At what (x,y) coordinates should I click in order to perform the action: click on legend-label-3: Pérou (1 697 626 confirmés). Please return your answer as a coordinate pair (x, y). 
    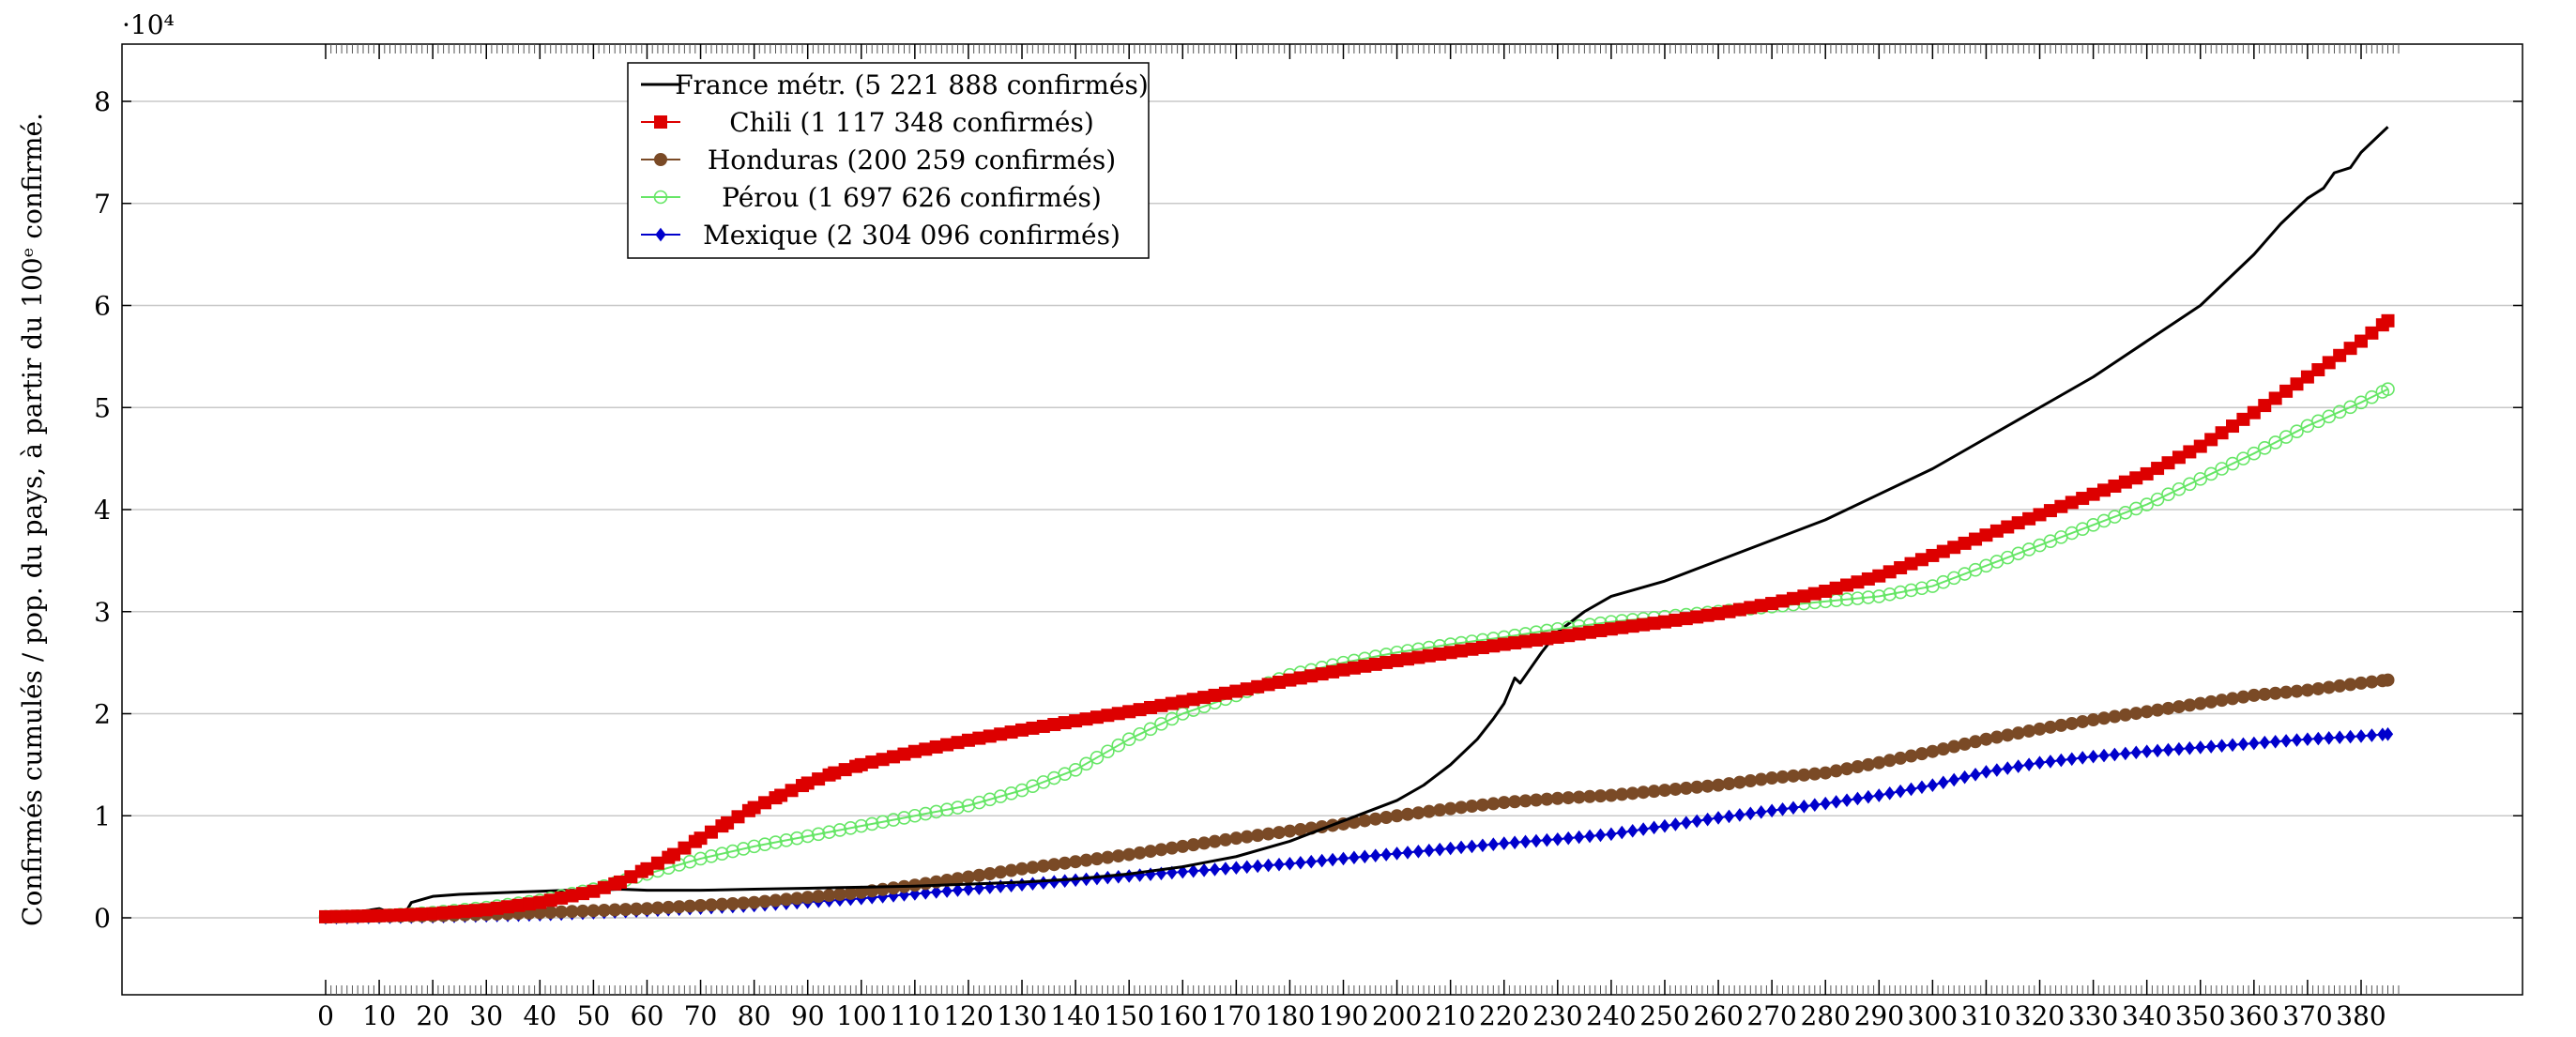
    Looking at the image, I should click on (912, 197).